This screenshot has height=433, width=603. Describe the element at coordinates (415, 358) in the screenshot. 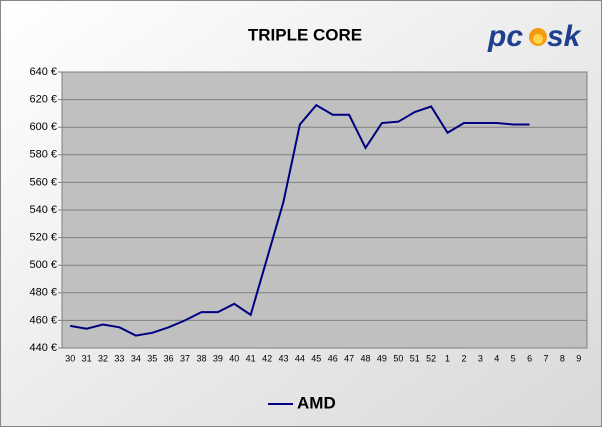

I see `x-tick-label: 51` at that location.